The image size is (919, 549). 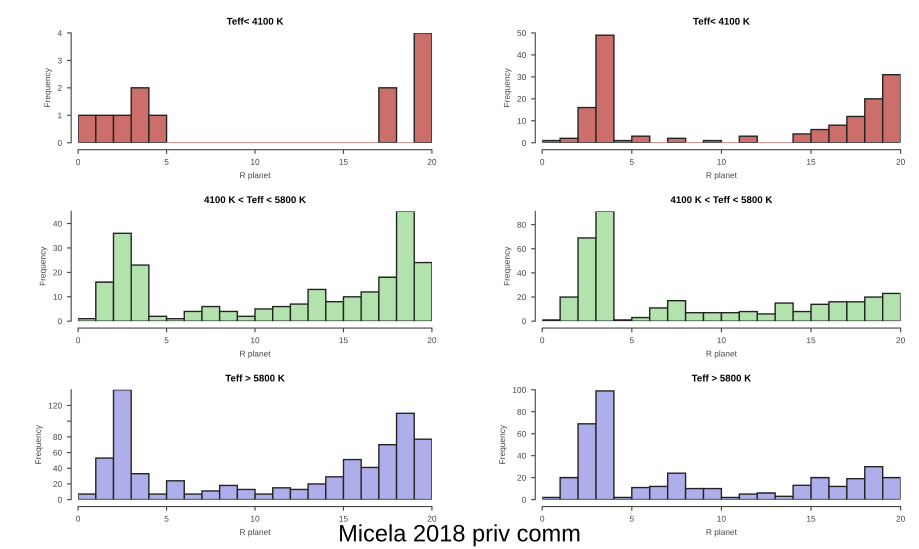 What do you see at coordinates (519, 389) in the screenshot?
I see `y-tick-label: 100` at bounding box center [519, 389].